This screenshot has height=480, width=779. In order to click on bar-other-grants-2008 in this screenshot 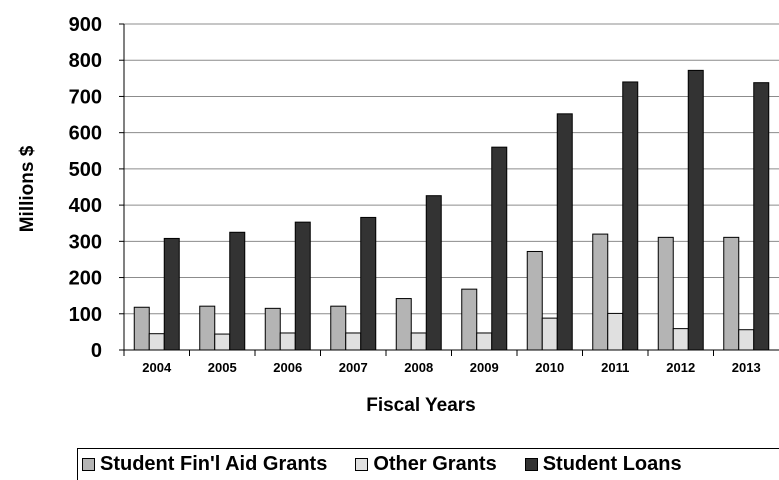, I will do `click(418, 341)`.